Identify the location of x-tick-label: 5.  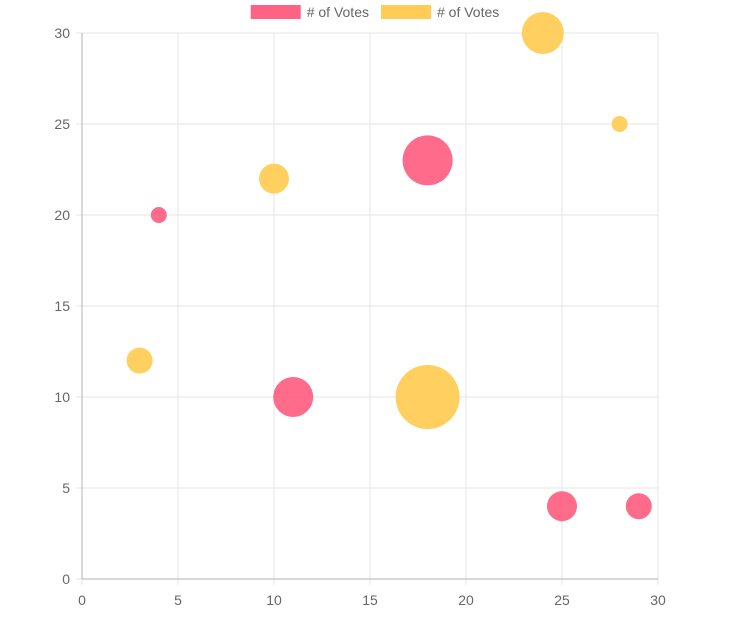
(178, 600).